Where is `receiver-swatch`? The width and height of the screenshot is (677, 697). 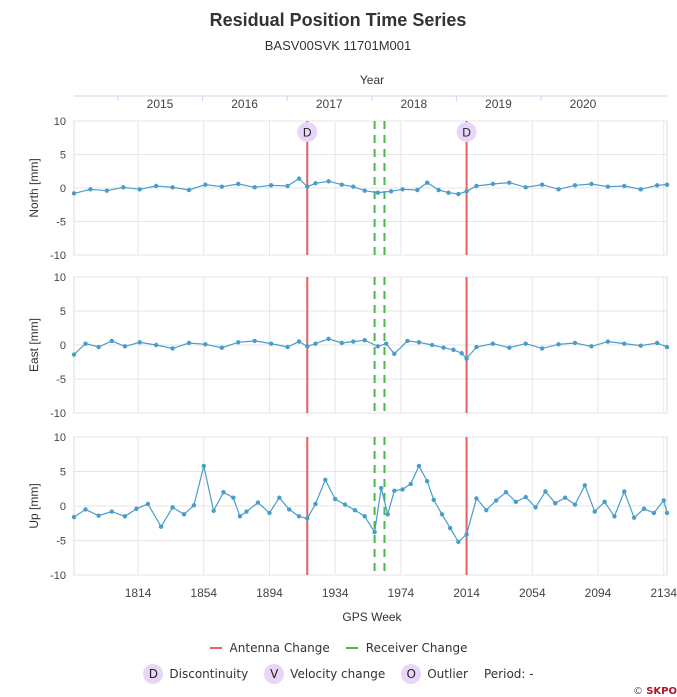 receiver-swatch is located at coordinates (351, 648).